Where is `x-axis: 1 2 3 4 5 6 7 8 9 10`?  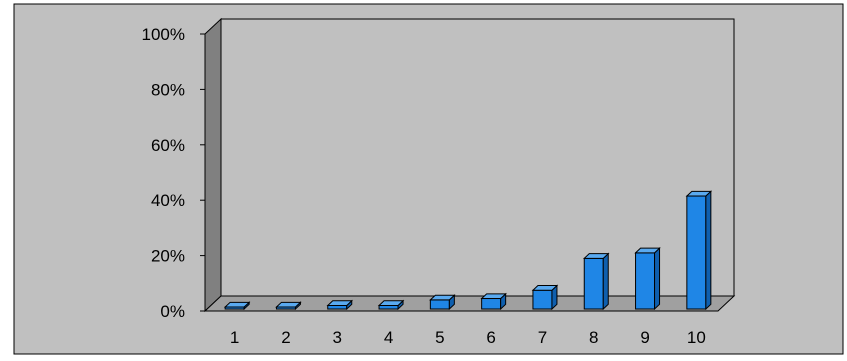
x-axis: 1 2 3 4 5 6 7 8 9 10 is located at coordinates (468, 337).